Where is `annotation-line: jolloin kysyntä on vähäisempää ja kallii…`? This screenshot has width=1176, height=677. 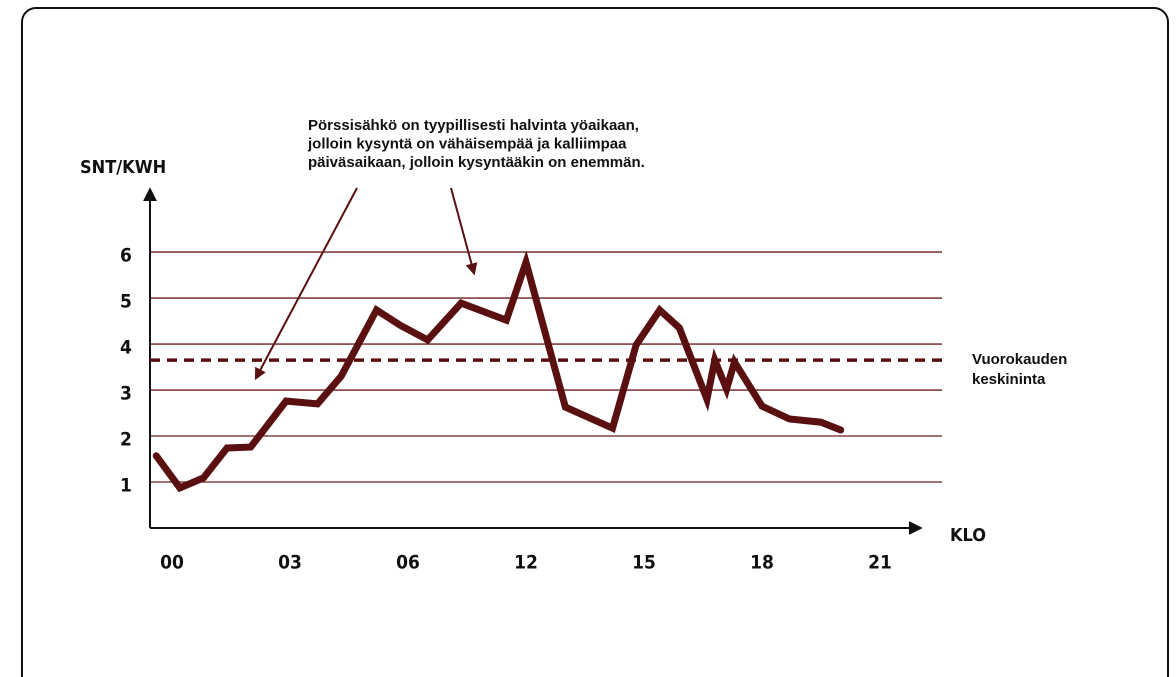 annotation-line: jolloin kysyntä on vähäisempää ja kallii… is located at coordinates (467, 144).